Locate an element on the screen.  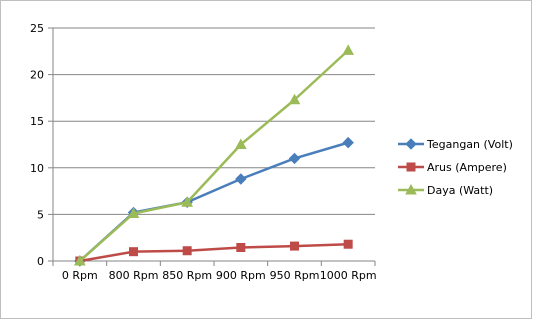
x-tick-label: 800 Rpm is located at coordinates (134, 275).